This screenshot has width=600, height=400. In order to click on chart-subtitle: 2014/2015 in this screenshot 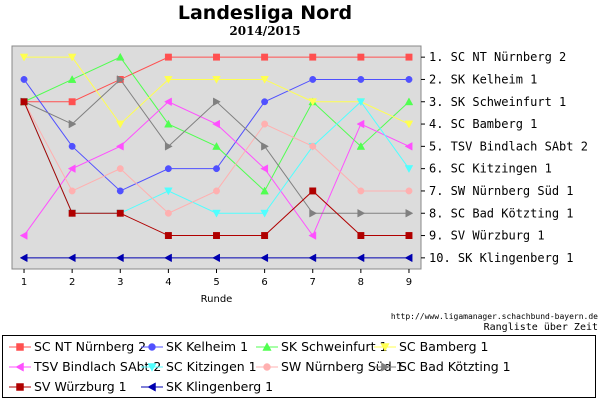, I will do `click(265, 31)`.